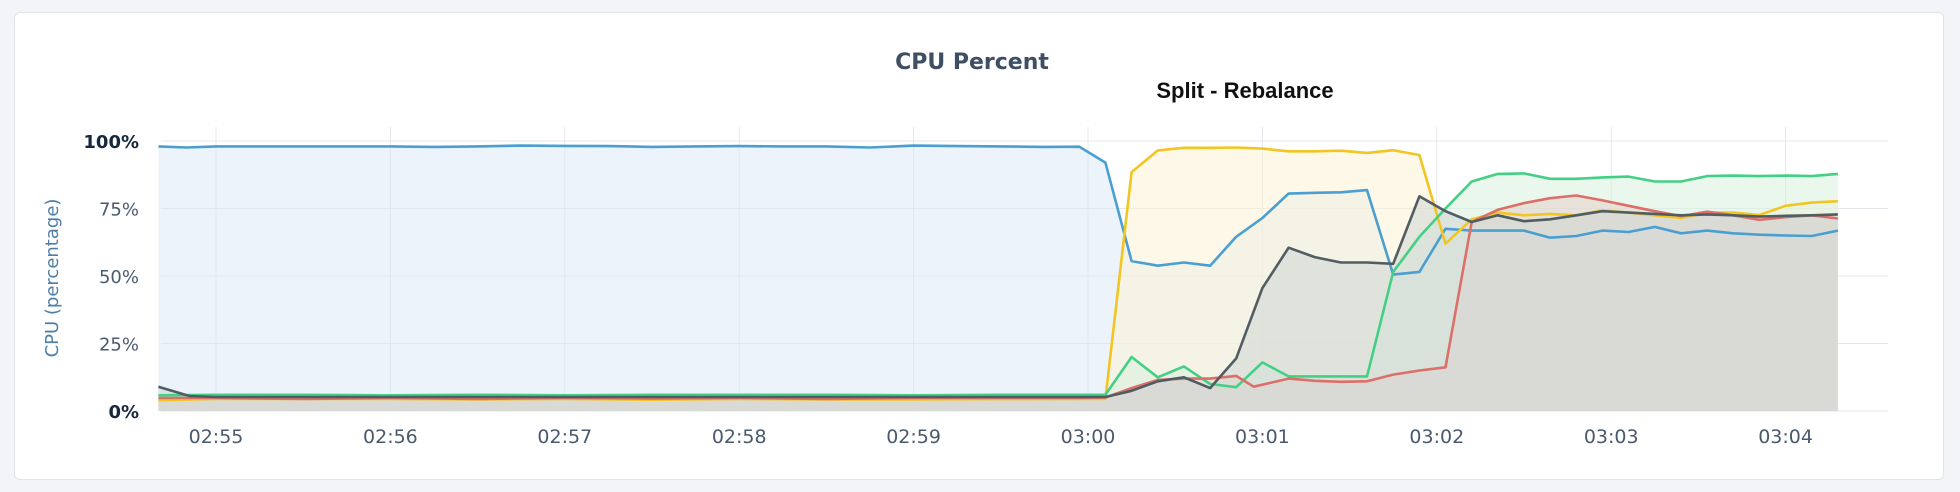 This screenshot has height=492, width=1960. What do you see at coordinates (739, 437) in the screenshot?
I see `x-tick-label: 02:58` at bounding box center [739, 437].